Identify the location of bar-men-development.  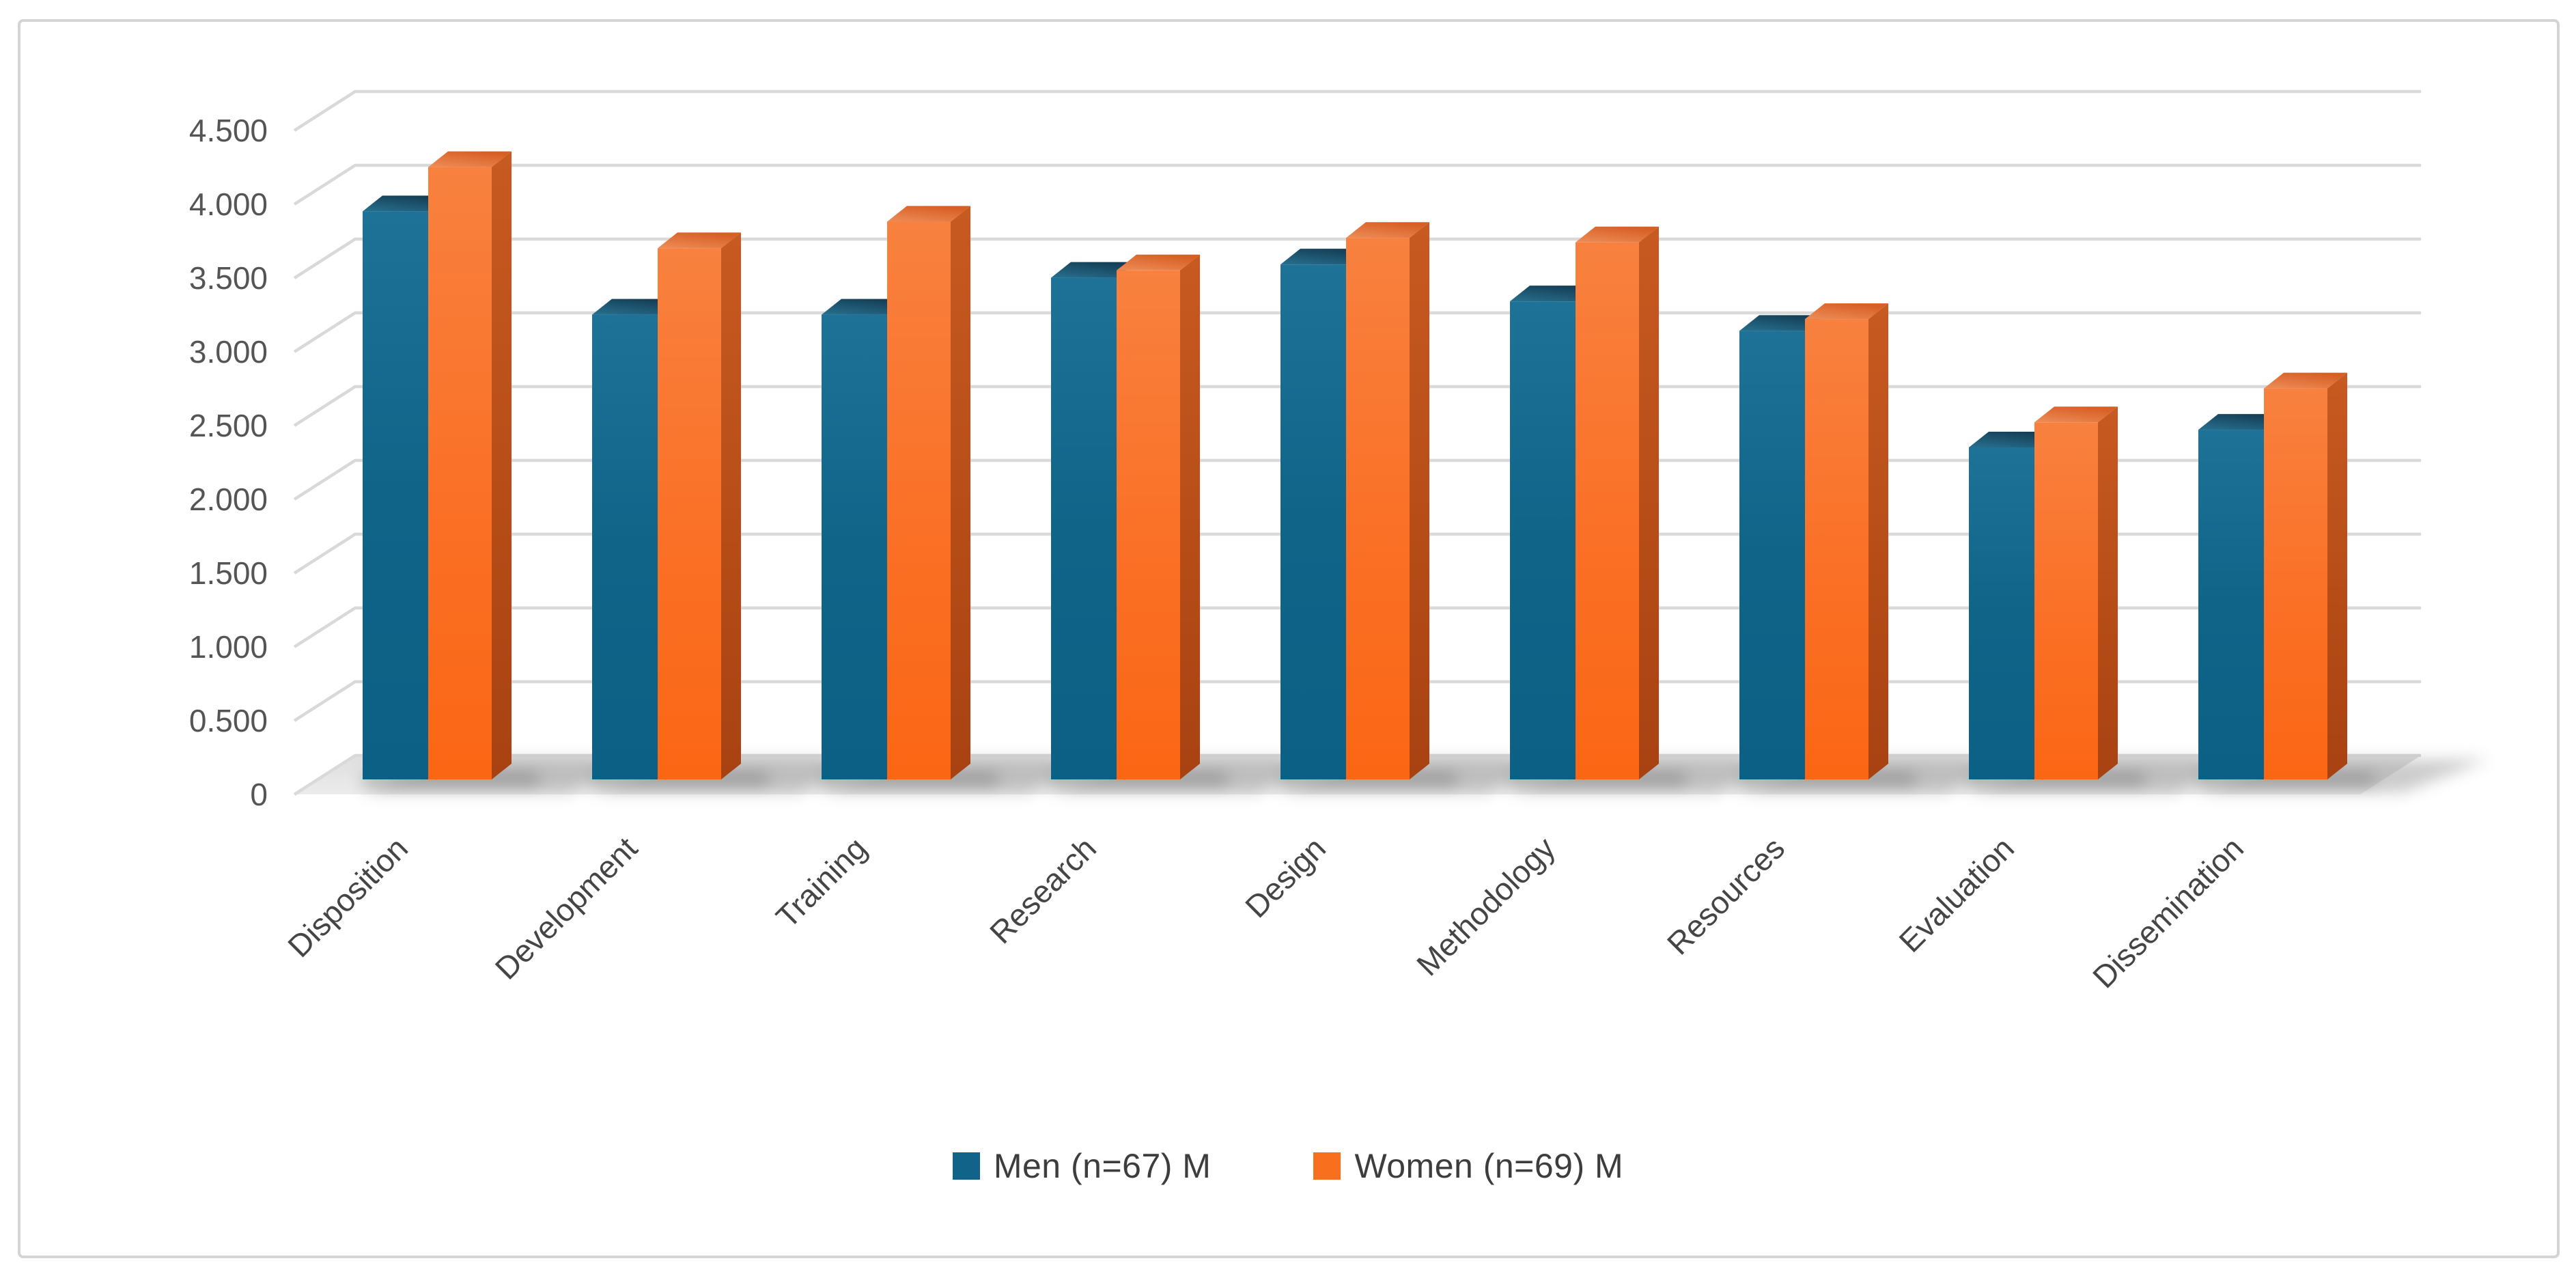
(625, 547).